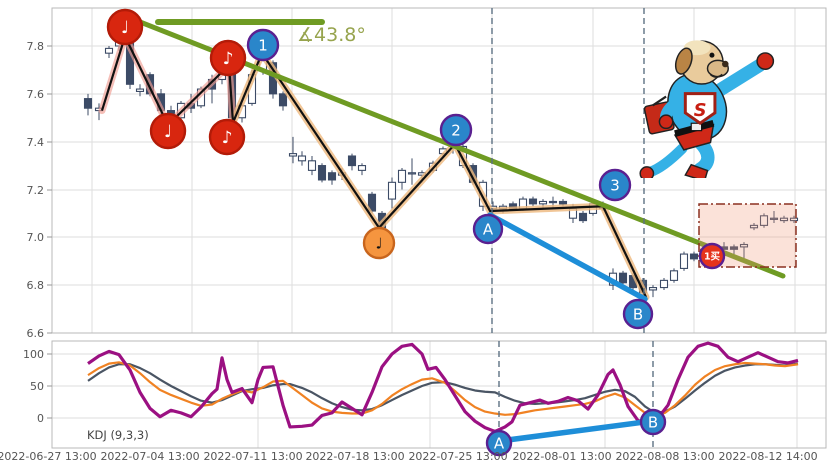  Describe the element at coordinates (561, 456) in the screenshot. I see `x-axis-label: 2022-08-01 13:00` at that location.